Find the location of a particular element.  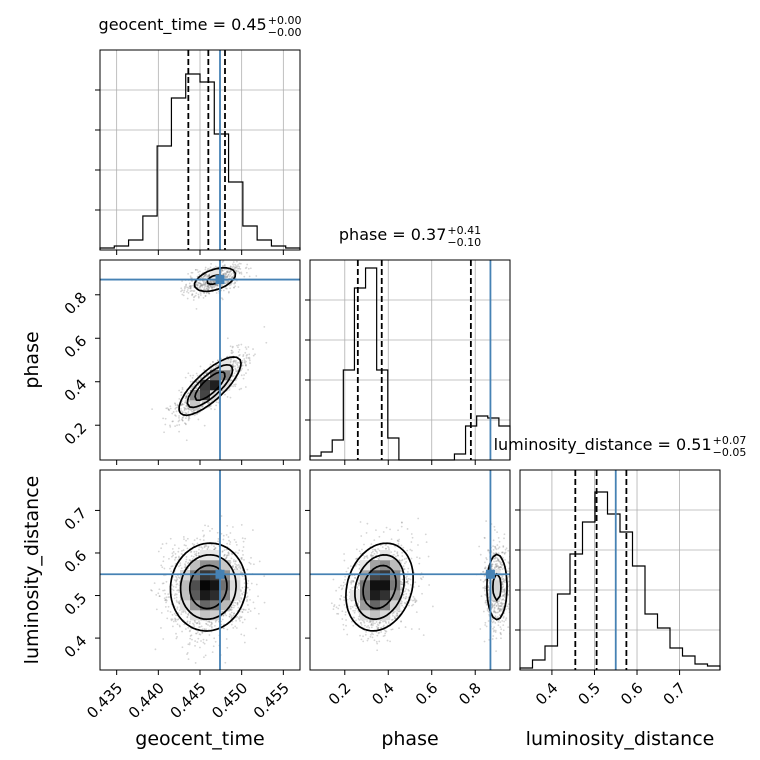

x-tick-label-phase: 0.4 is located at coordinates (383, 694).